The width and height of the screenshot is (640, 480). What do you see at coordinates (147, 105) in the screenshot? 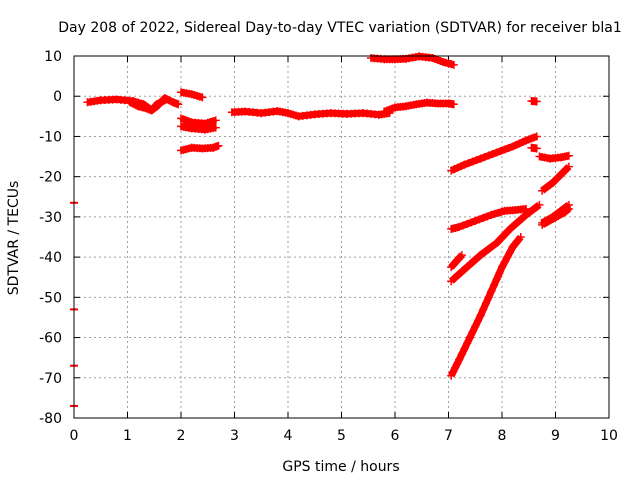
I see `series-track-b` at bounding box center [147, 105].